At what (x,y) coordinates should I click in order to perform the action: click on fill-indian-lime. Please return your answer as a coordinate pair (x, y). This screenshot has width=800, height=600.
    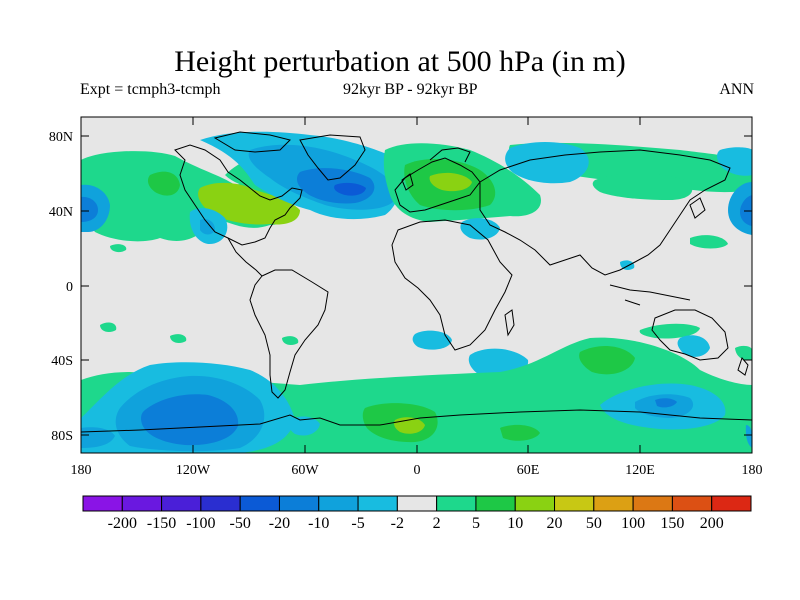
    Looking at the image, I should click on (607, 360).